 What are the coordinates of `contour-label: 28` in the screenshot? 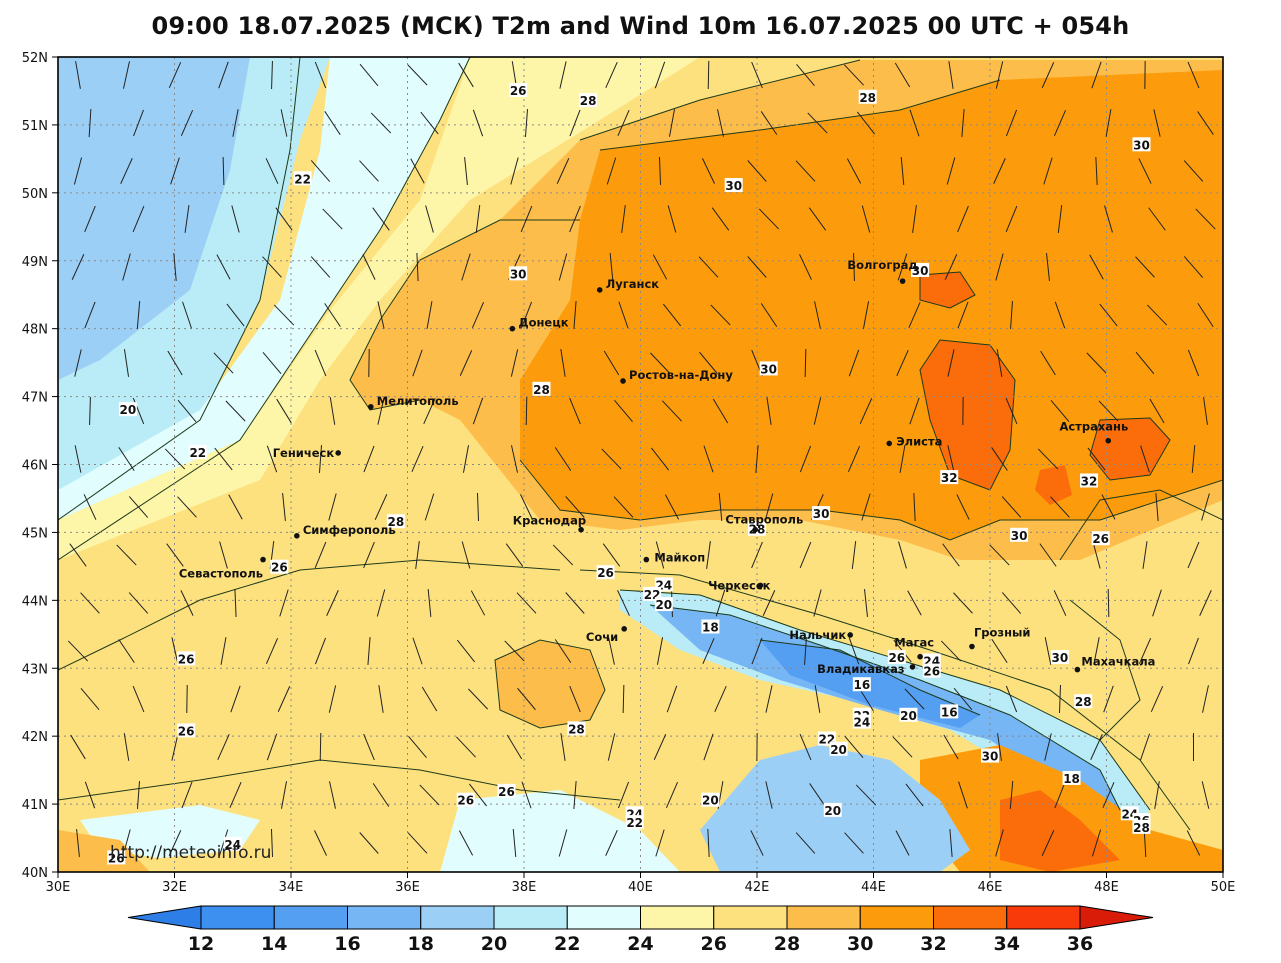 It's located at (1083, 702).